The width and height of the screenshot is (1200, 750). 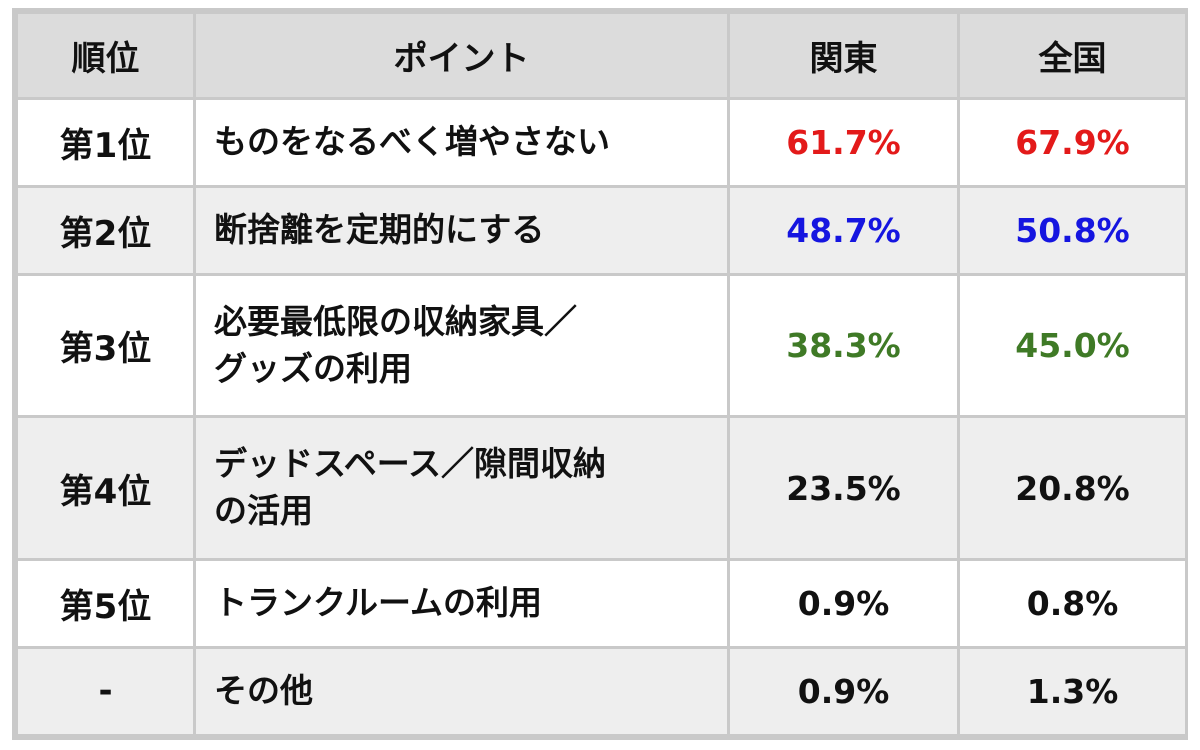 I want to click on header-kanto: 関東, so click(x=843, y=55).